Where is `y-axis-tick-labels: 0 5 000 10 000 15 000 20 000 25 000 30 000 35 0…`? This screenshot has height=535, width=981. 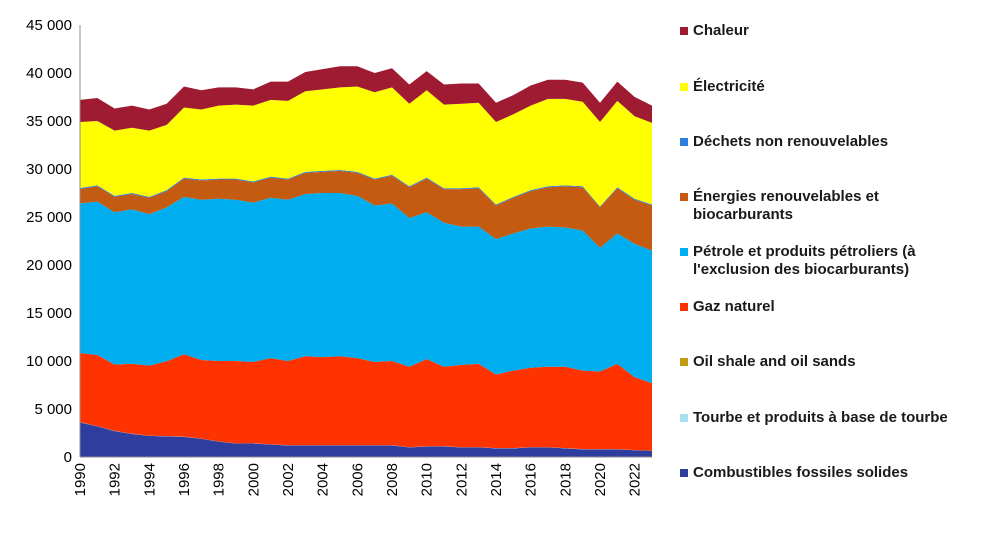
y-axis-tick-labels: 0 5 000 10 000 15 000 20 000 25 000 30 000 35 0… is located at coordinates (49, 241).